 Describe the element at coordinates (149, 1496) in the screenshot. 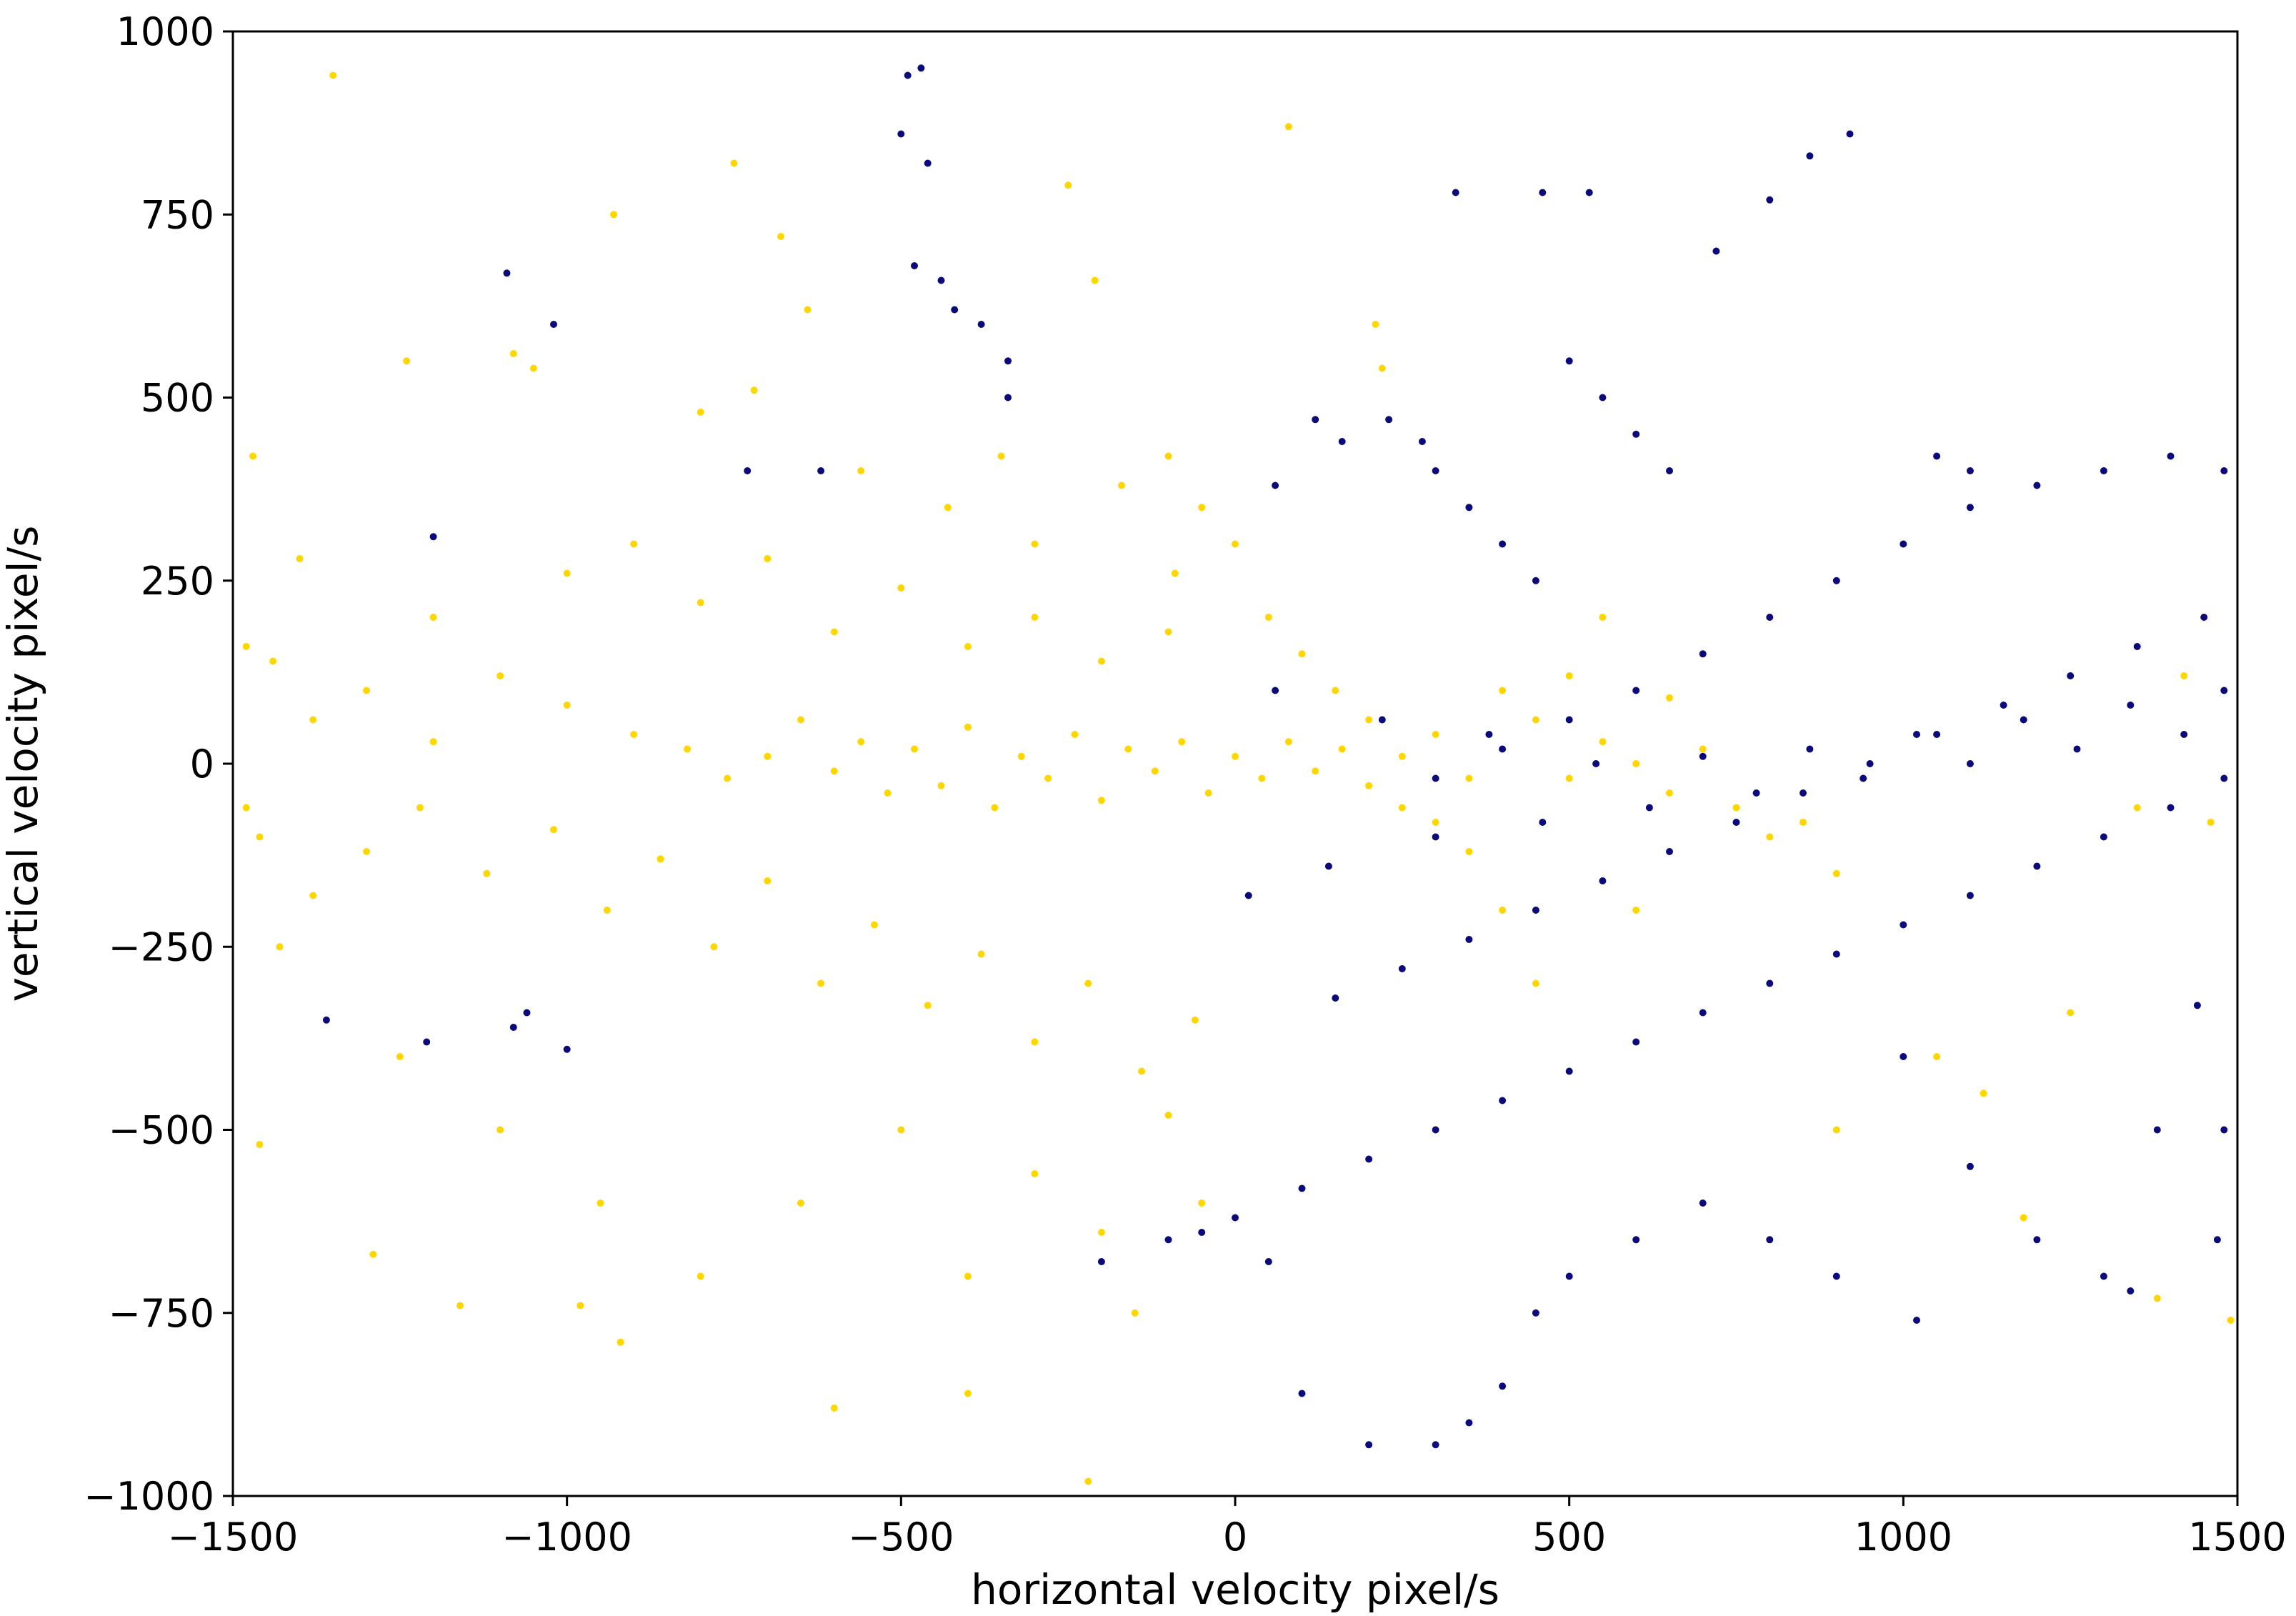

I see `y-tick-label: −1000` at that location.